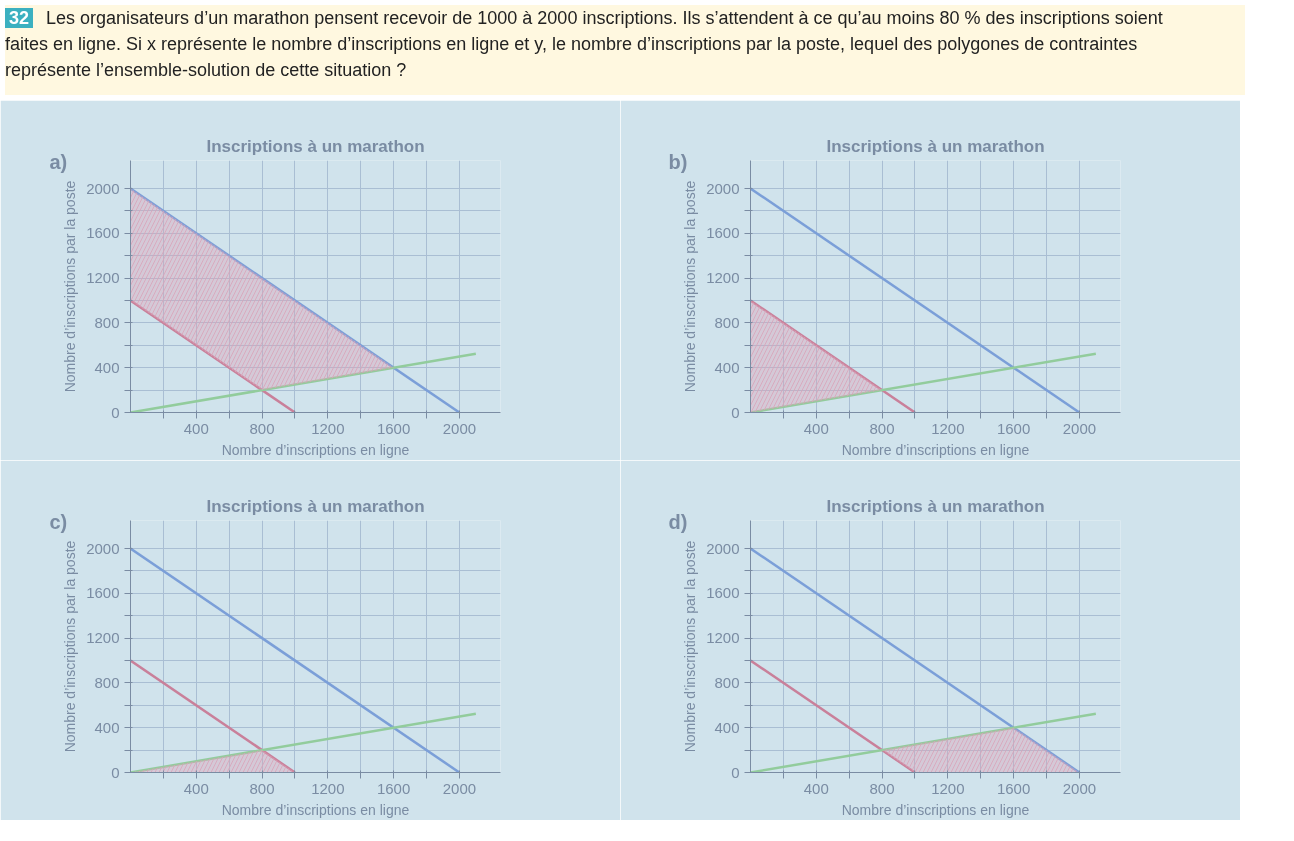  Describe the element at coordinates (19, 18) in the screenshot. I see `text: 32` at that location.